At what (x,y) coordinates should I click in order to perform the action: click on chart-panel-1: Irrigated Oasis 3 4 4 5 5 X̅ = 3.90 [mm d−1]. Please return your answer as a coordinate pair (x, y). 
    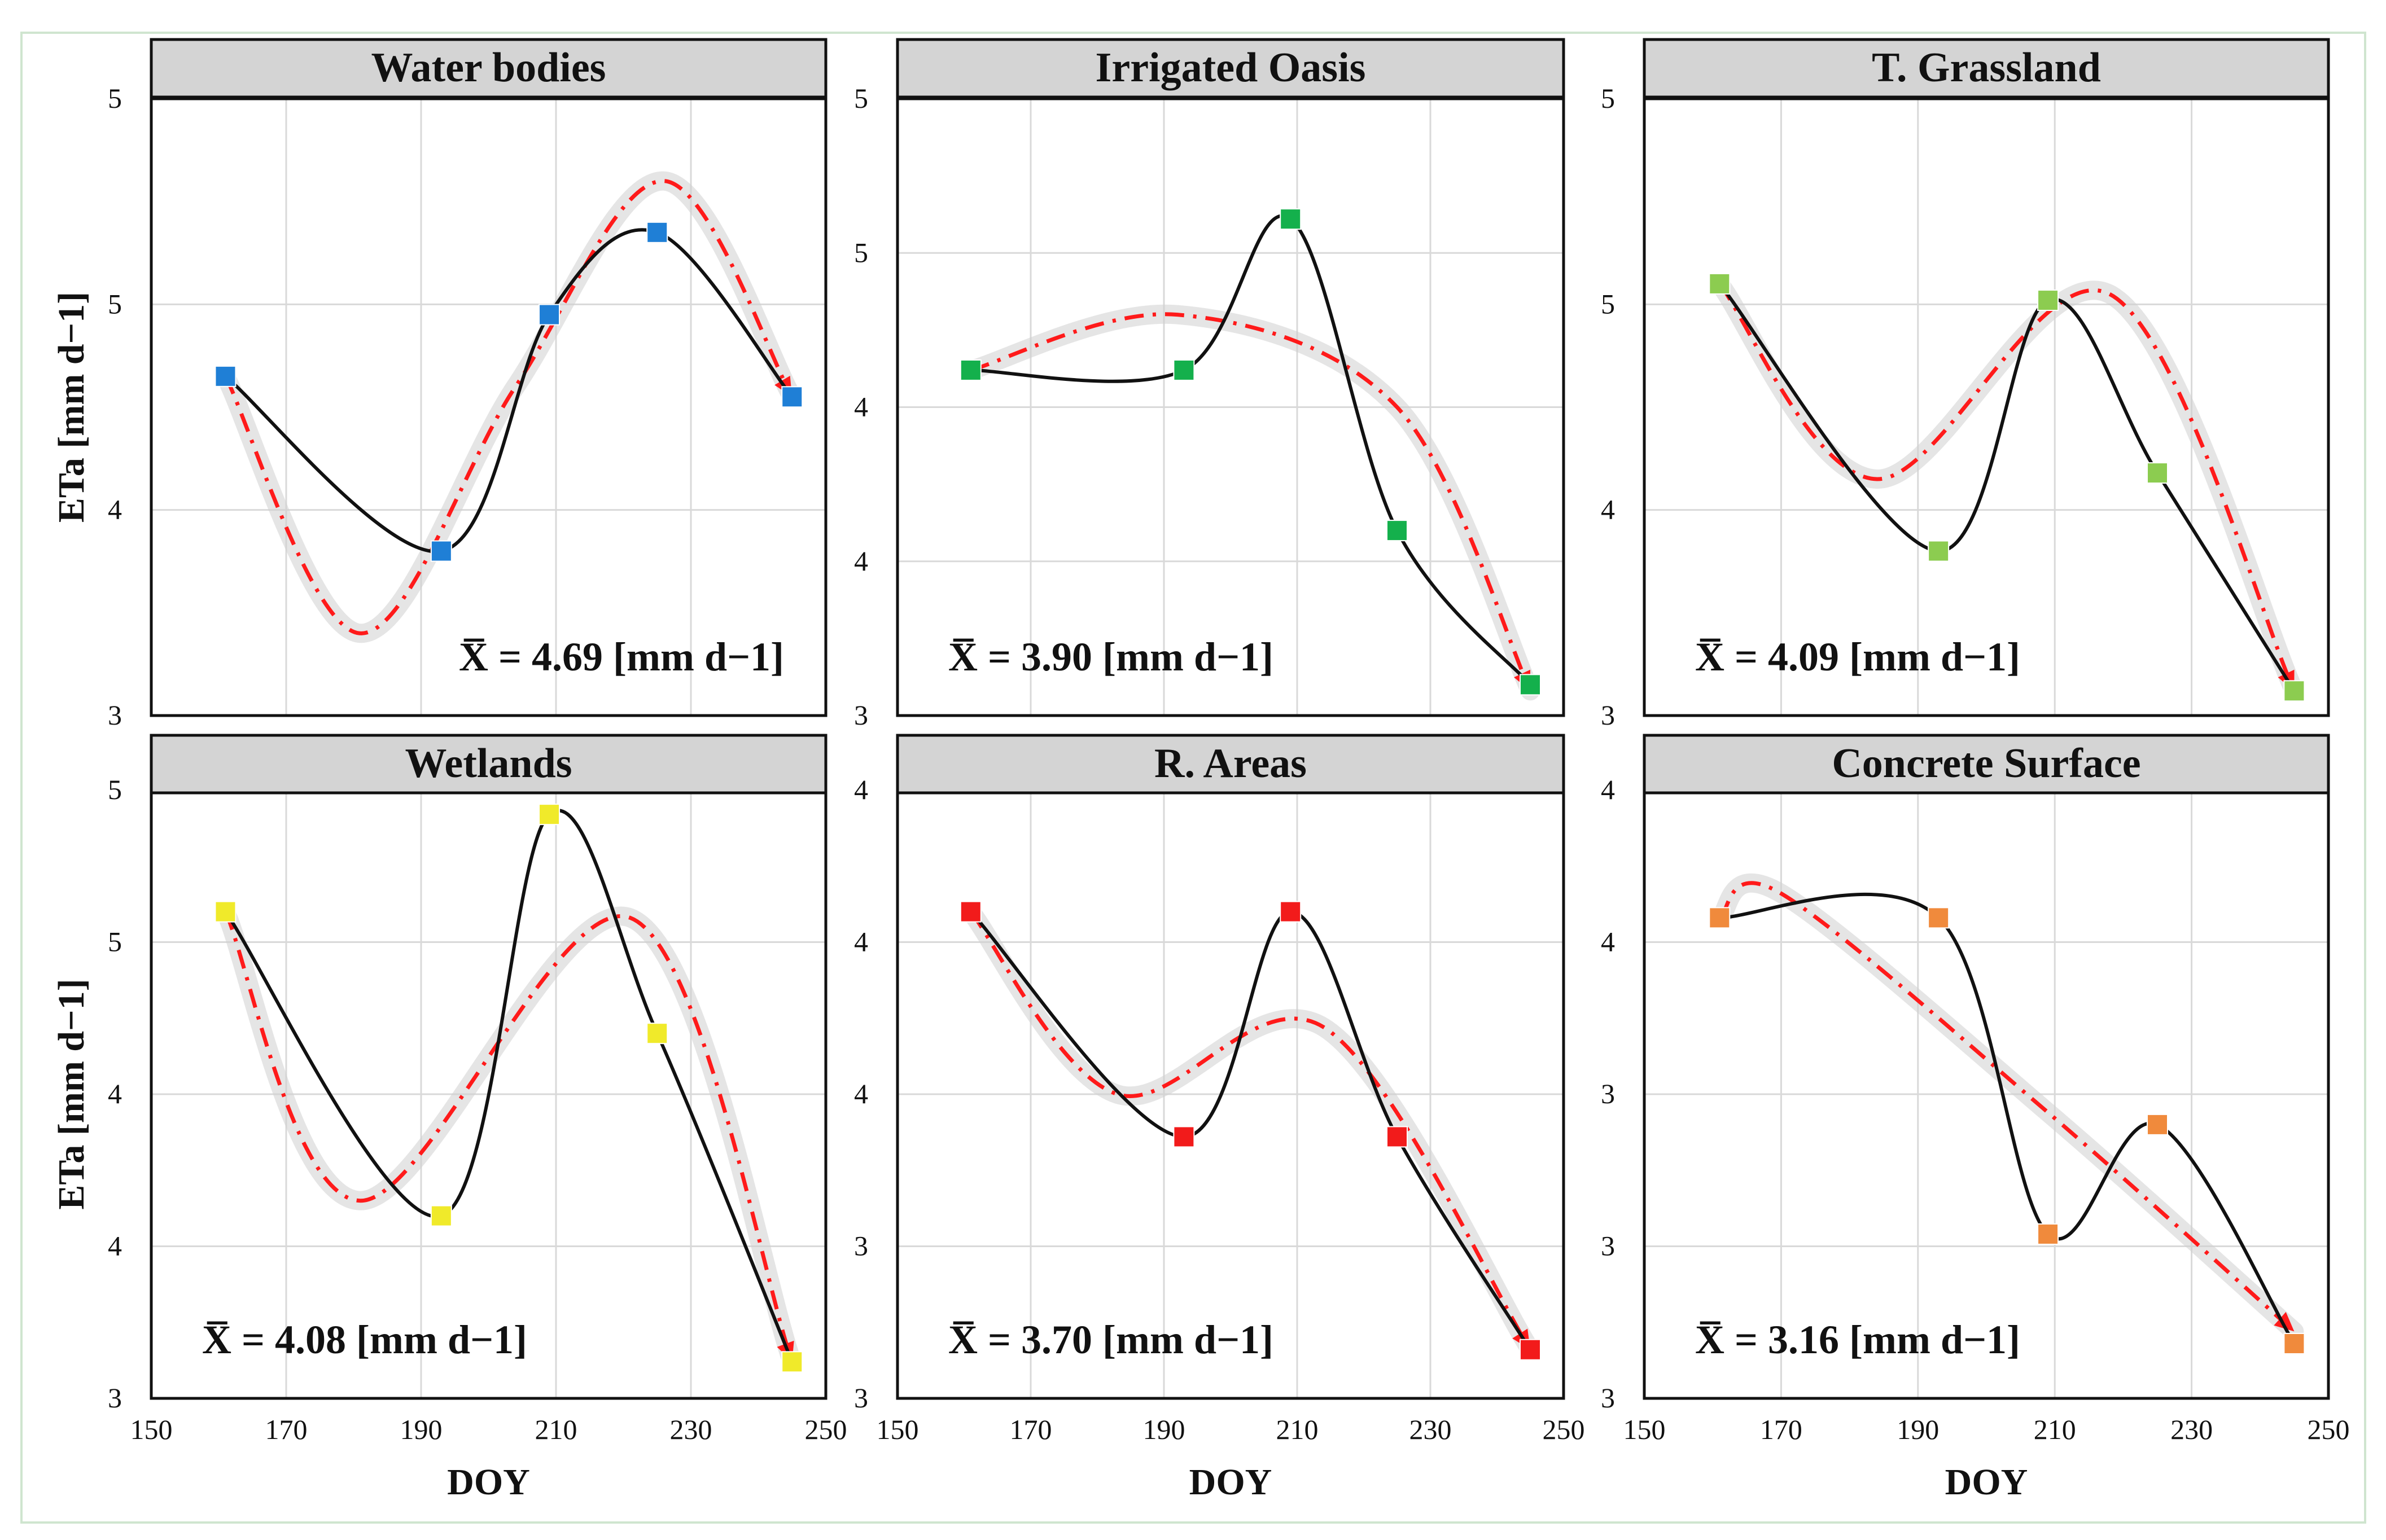
    Looking at the image, I should click on (1209, 384).